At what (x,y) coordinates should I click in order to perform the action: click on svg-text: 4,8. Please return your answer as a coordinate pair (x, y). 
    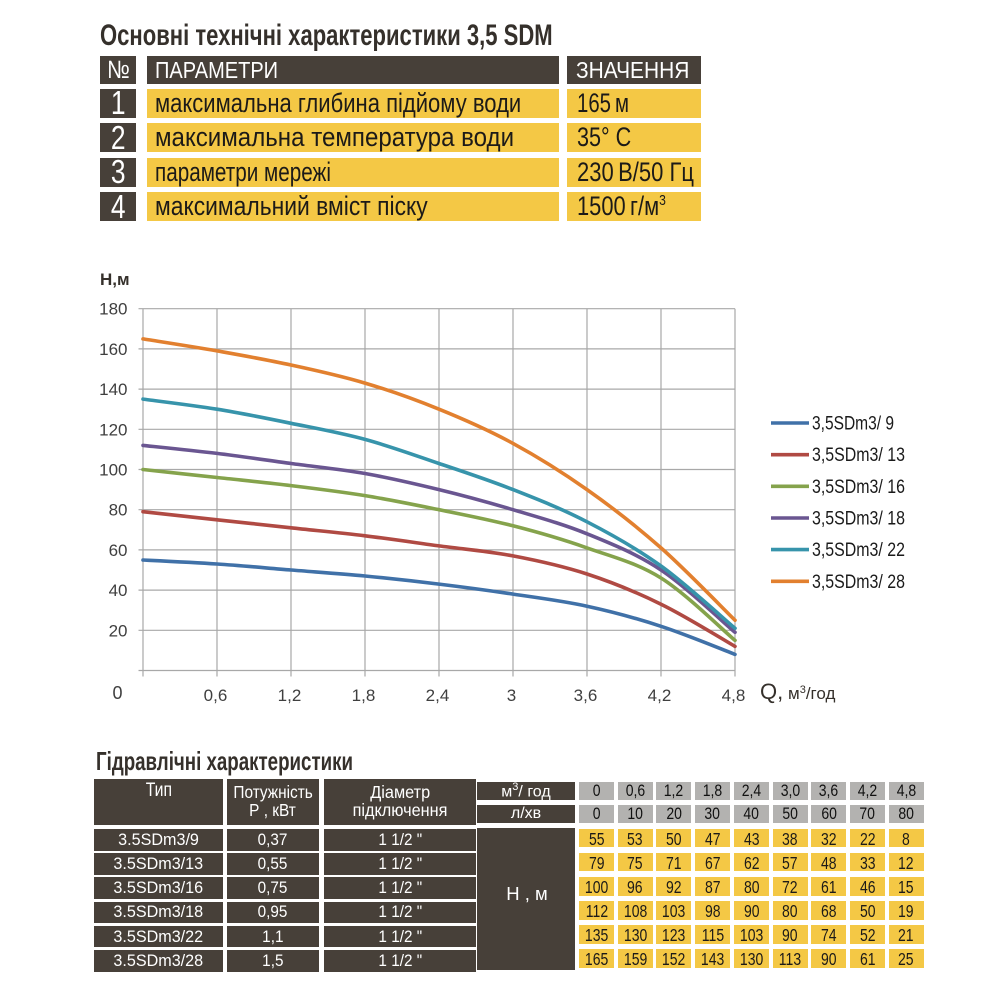
    Looking at the image, I should click on (734, 695).